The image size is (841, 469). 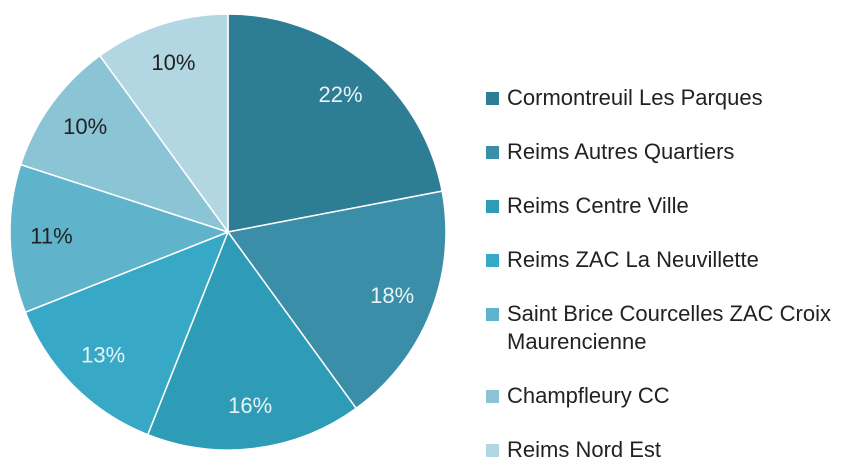 I want to click on legend-item: Reims Centre Ville, so click(x=663, y=206).